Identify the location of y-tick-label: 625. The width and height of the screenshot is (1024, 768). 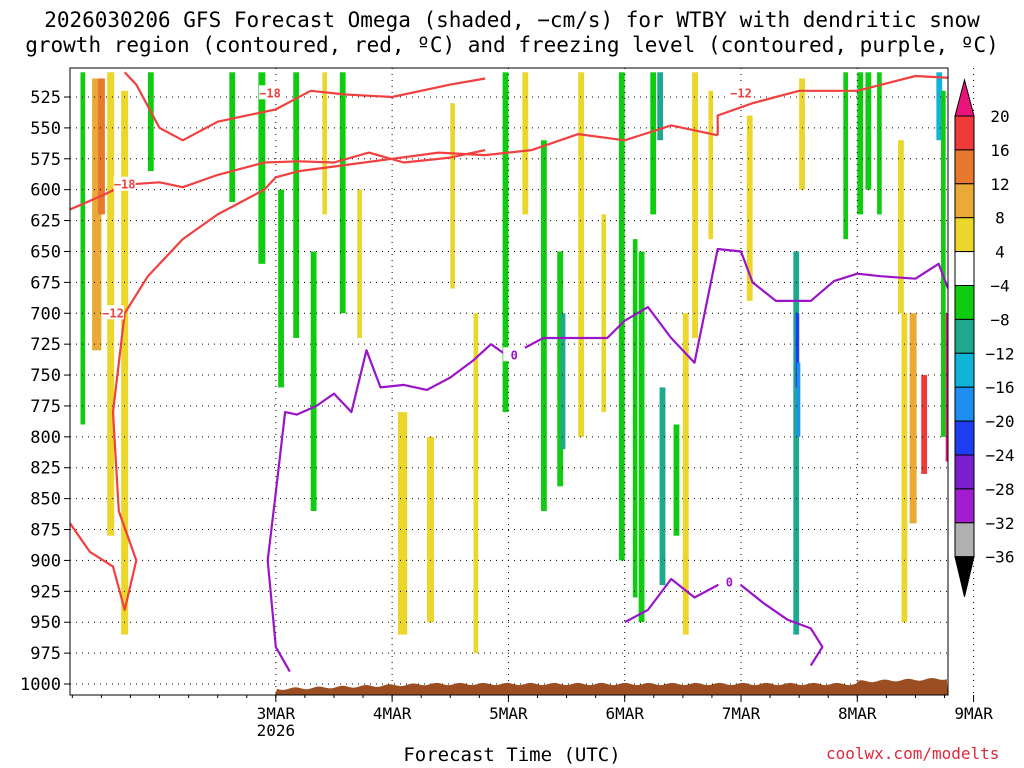
(45, 222).